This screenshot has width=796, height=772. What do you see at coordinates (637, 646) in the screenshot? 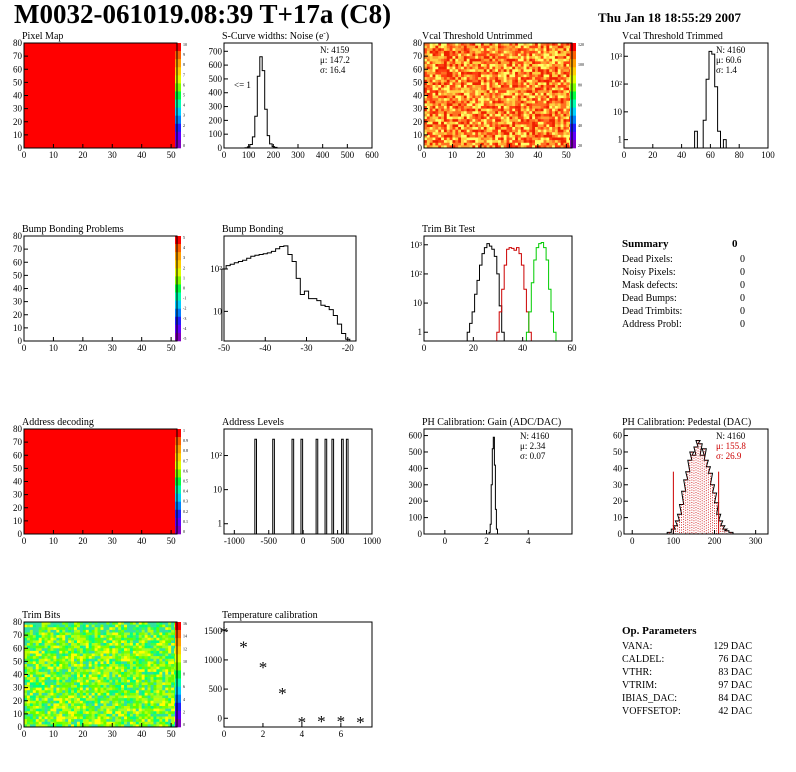
I see `param-label: VANA:` at bounding box center [637, 646].